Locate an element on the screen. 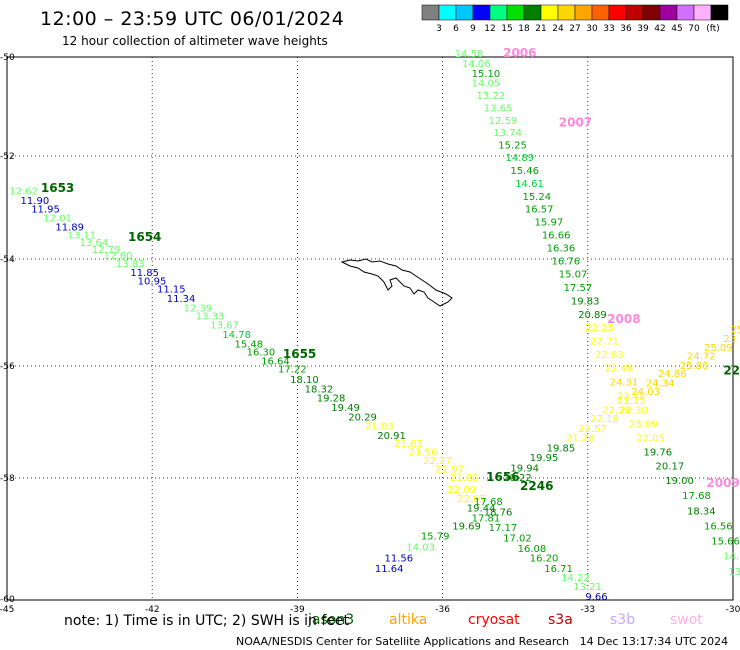 The height and width of the screenshot is (650, 740). wave-height-value: 23.45 is located at coordinates (631, 397).